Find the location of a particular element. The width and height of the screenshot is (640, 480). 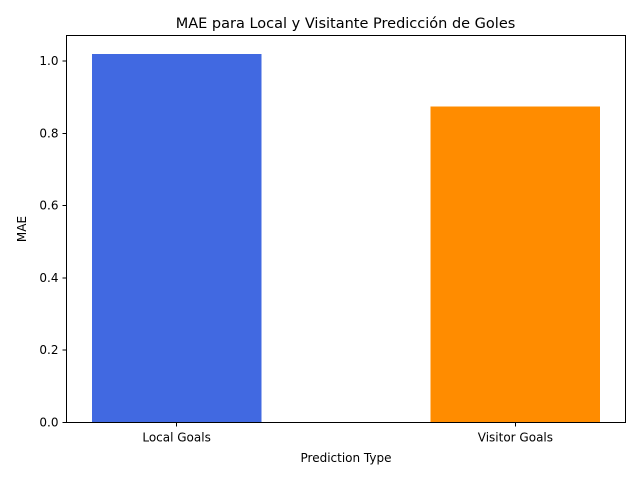

y-tick-label: 0.8 is located at coordinates (48, 133).